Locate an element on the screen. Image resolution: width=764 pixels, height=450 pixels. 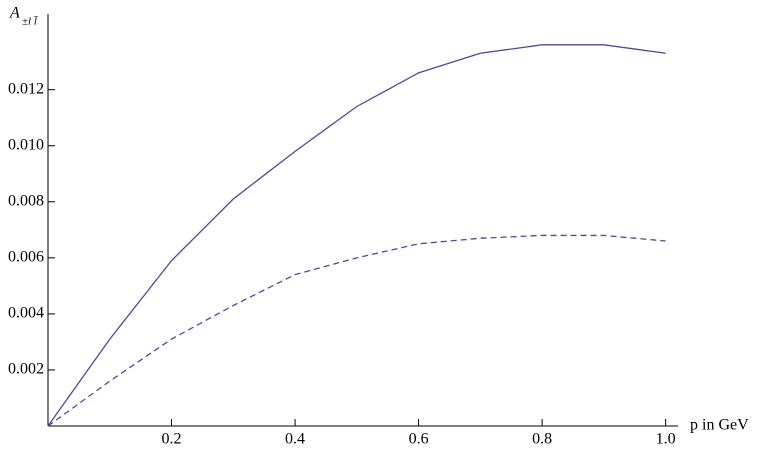
x-axis-label: p in GeV is located at coordinates (719, 425).